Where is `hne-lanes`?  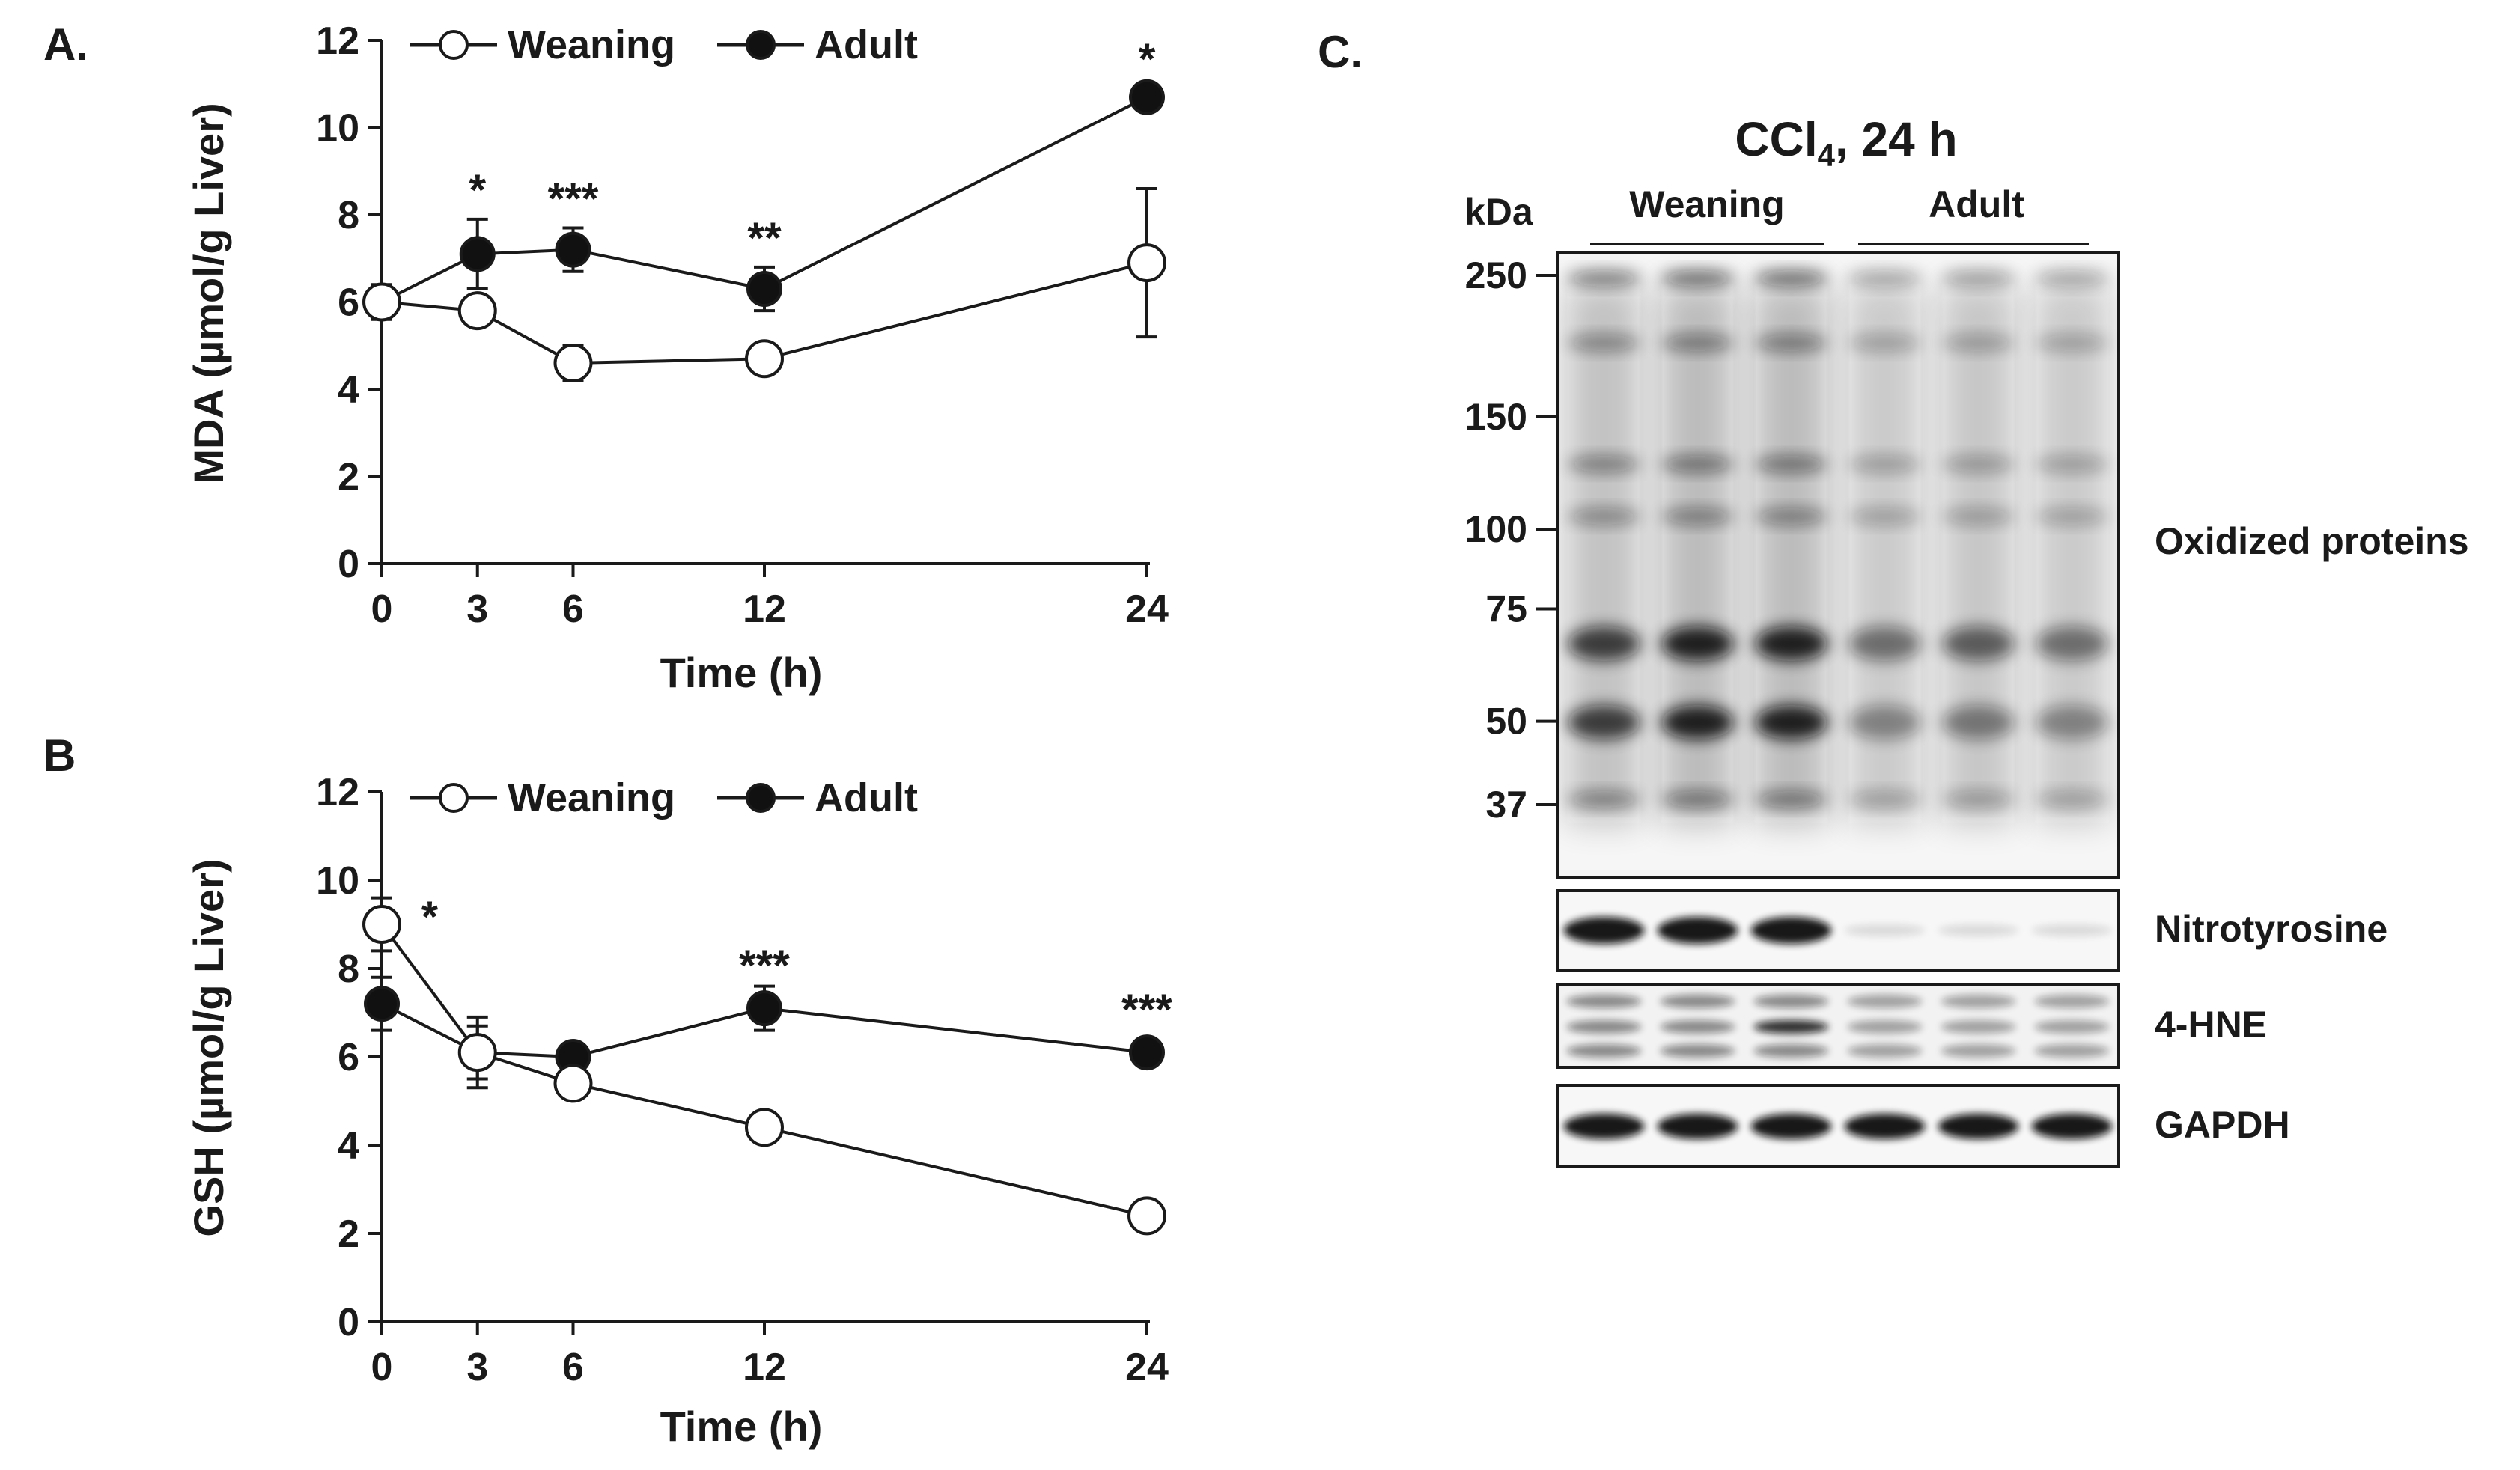
hne-lanes is located at coordinates (1838, 1026).